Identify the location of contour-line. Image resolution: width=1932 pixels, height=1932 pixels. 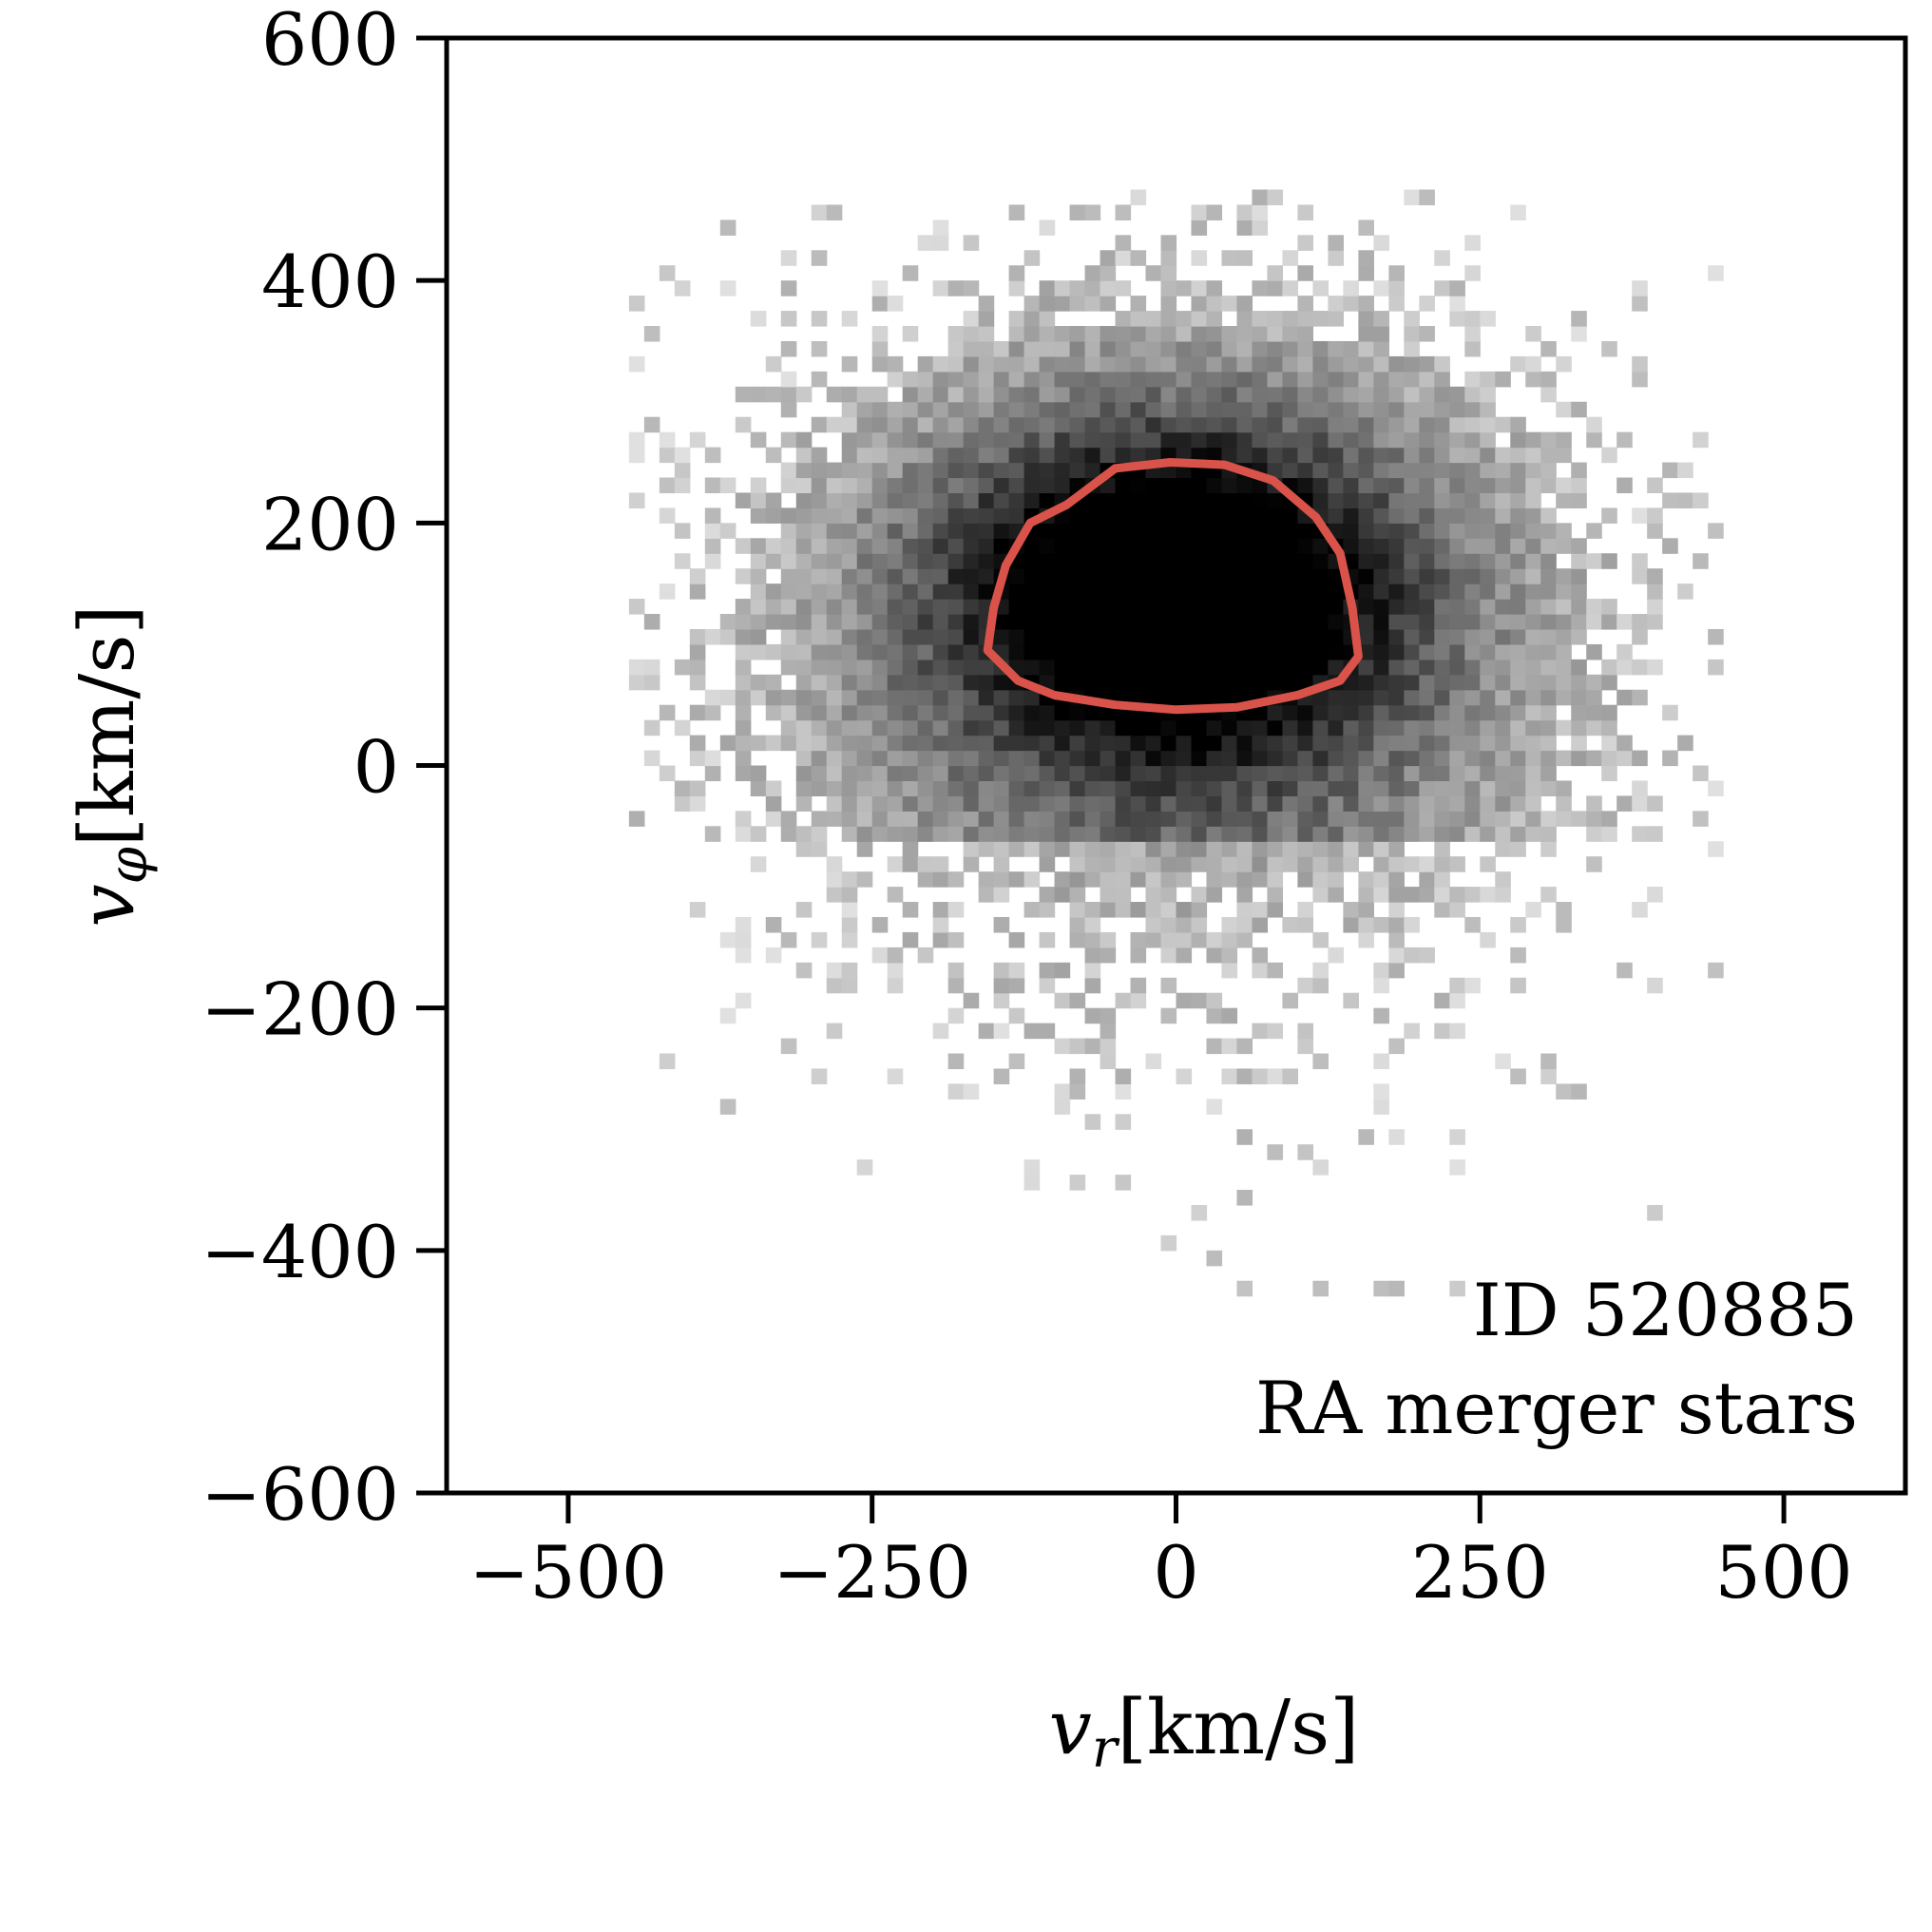
(1173, 586).